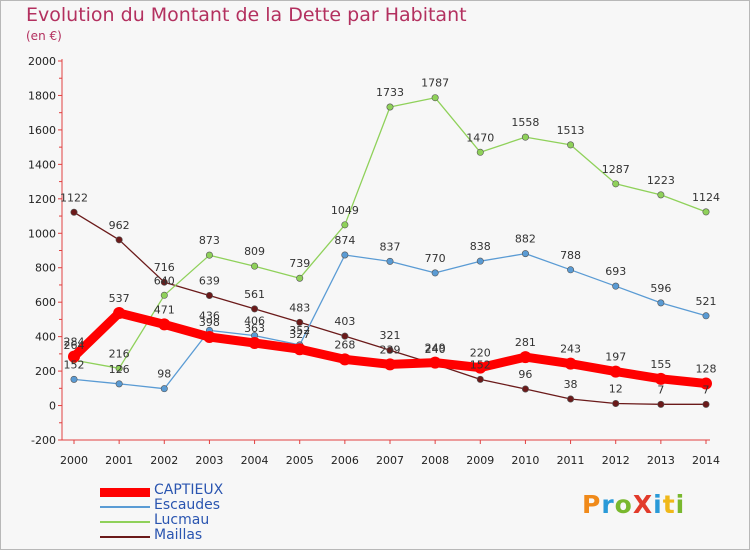  I want to click on y-tick-label-200: 200, so click(45, 371).